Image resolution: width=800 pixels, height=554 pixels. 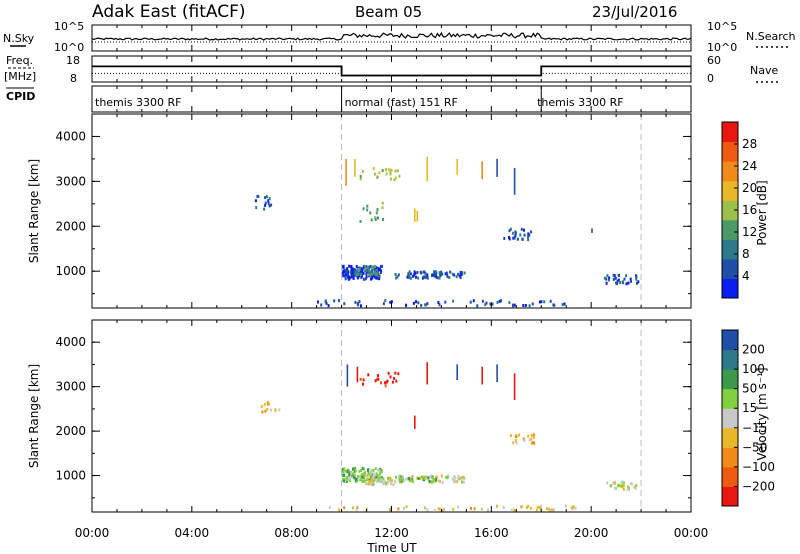 I want to click on nave-label: Nave, so click(x=764, y=70).